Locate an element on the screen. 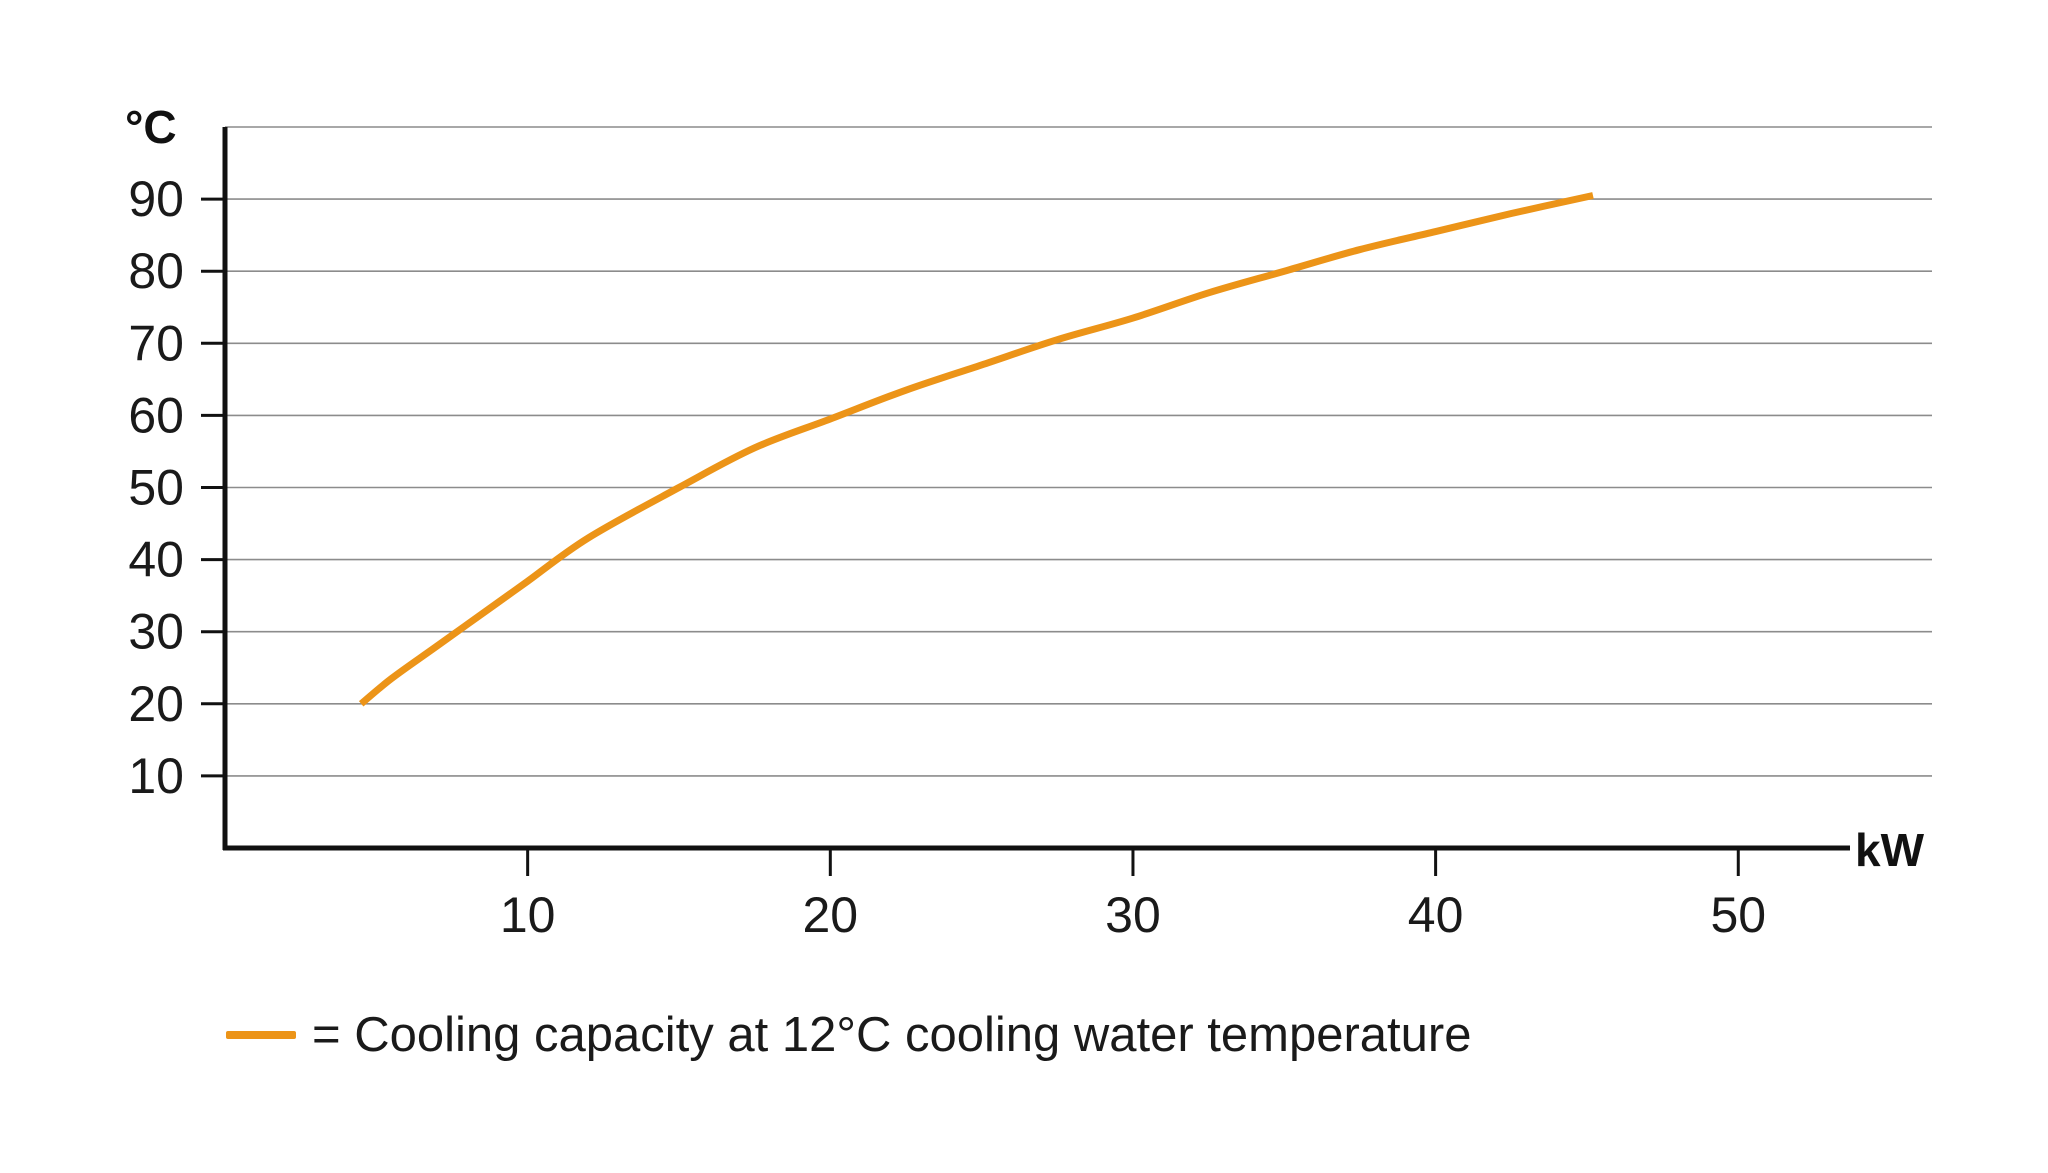  legend-swatch is located at coordinates (261, 1035).